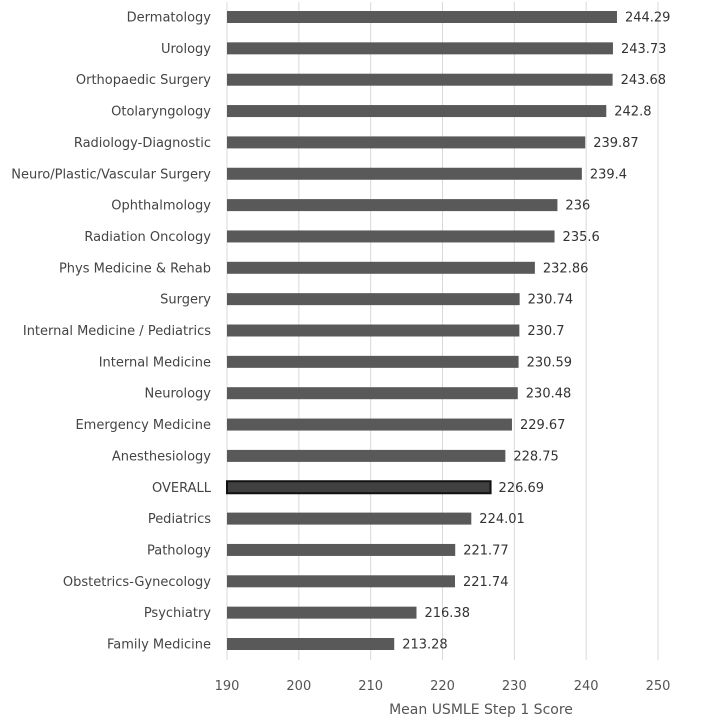 The image size is (720, 720). Describe the element at coordinates (545, 331) in the screenshot. I see `value-label: 230.7` at that location.